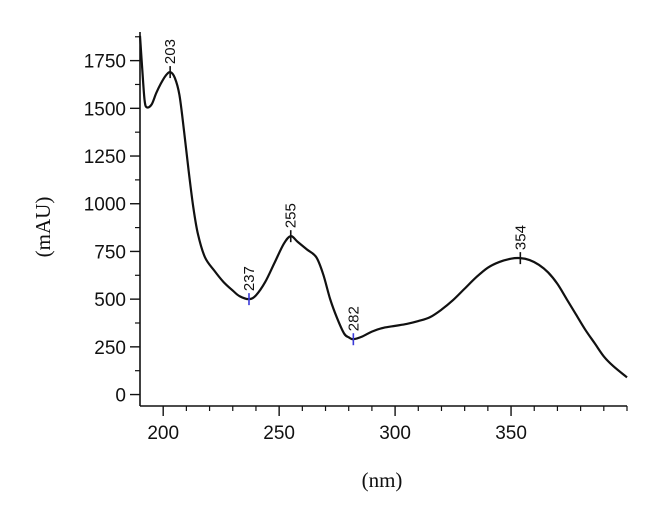  What do you see at coordinates (120, 396) in the screenshot?
I see `y-tick-label: 0` at bounding box center [120, 396].